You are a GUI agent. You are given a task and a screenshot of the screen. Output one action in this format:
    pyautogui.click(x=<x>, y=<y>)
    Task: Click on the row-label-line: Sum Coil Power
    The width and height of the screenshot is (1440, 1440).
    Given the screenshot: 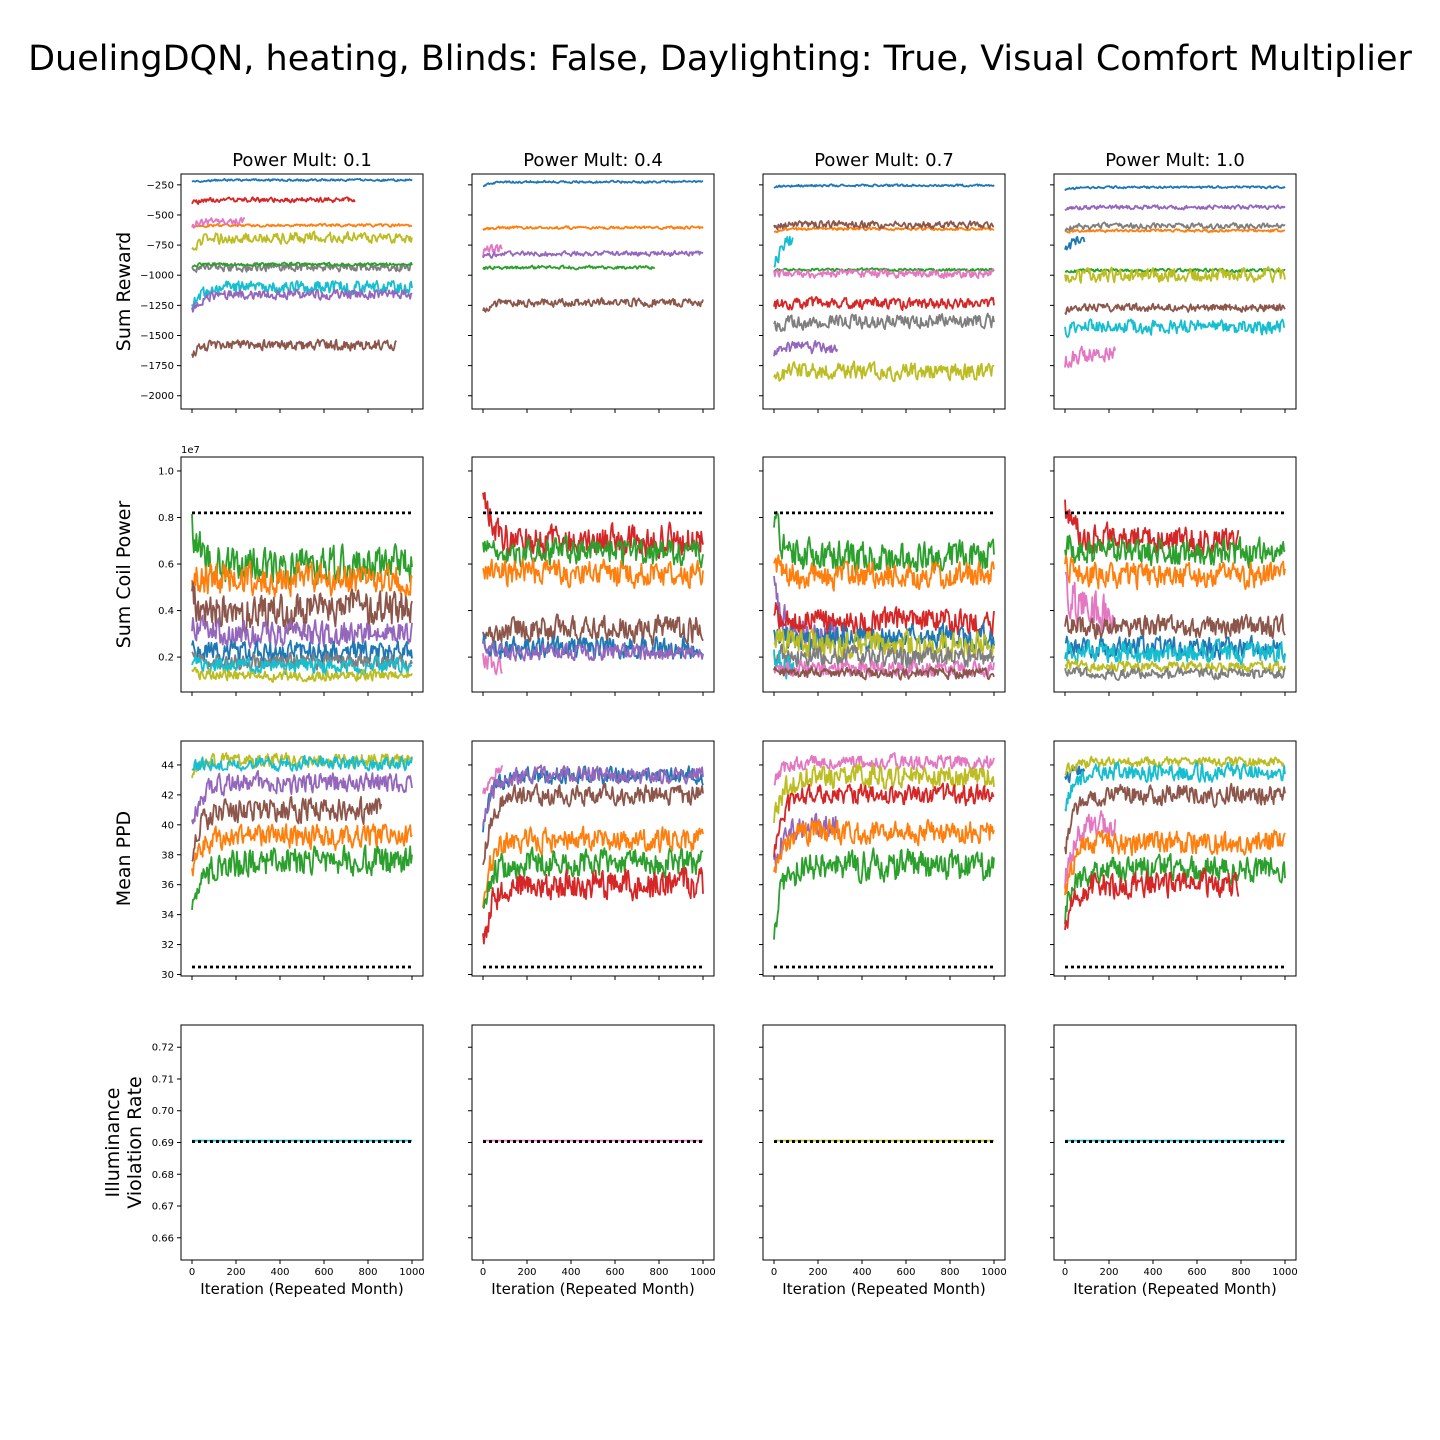 What is the action you would take?
    pyautogui.click(x=124, y=575)
    